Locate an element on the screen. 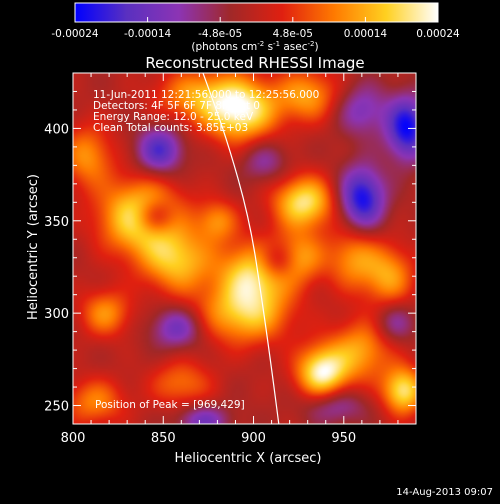 Image resolution: width=500 pixels, height=504 pixels. y-tick-label: 250 is located at coordinates (56, 407).